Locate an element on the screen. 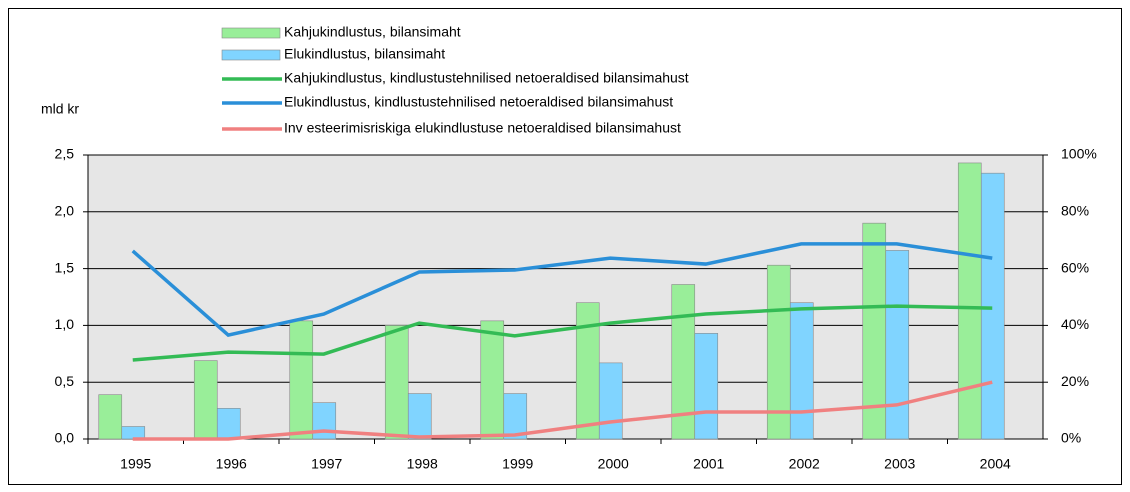 This screenshot has height=492, width=1130. y-tick-label: 2,5 is located at coordinates (65, 154).